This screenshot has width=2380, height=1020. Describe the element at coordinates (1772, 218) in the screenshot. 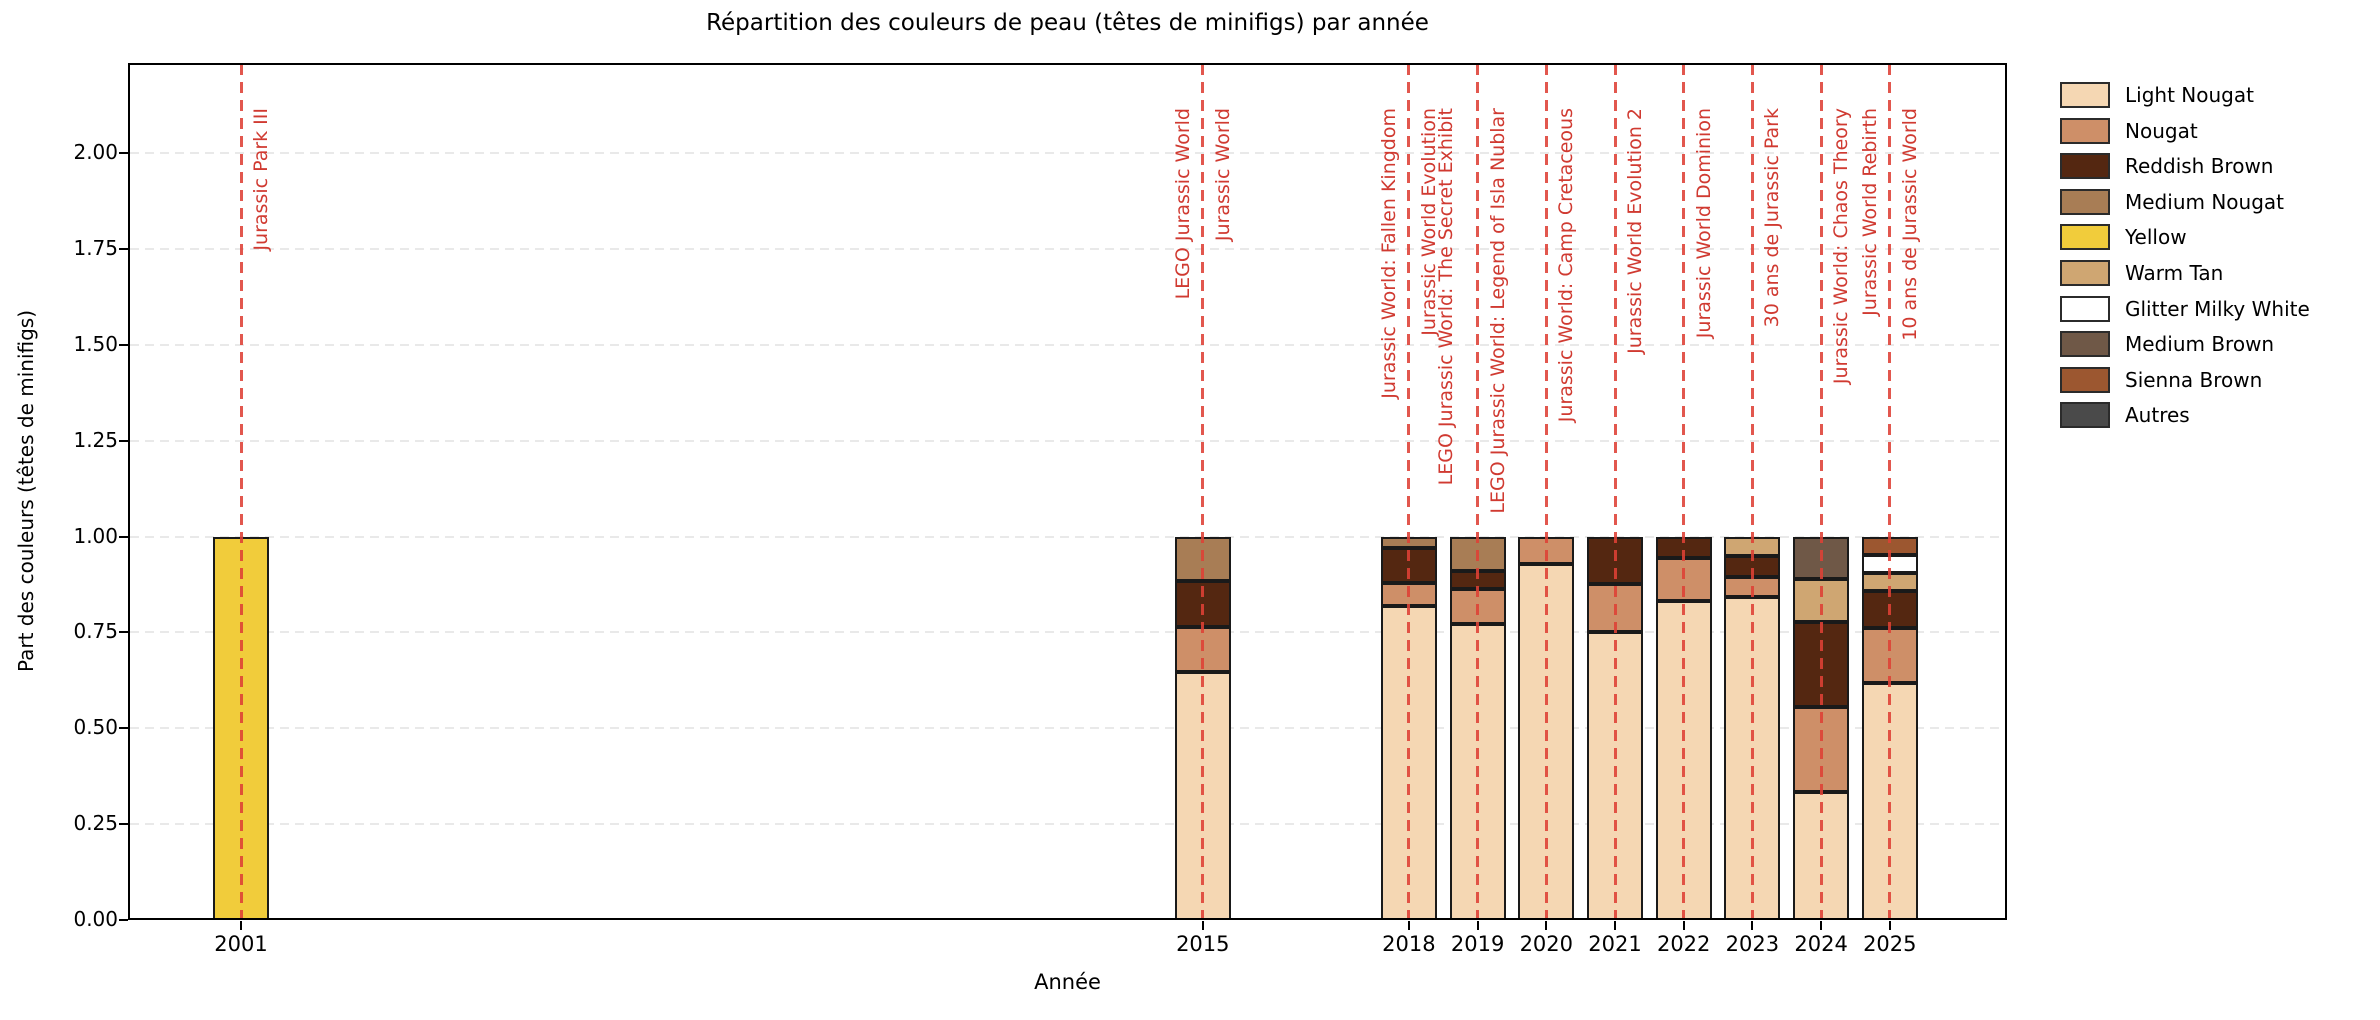

I see `event-label: 30 ans de Jurassic Park` at that location.